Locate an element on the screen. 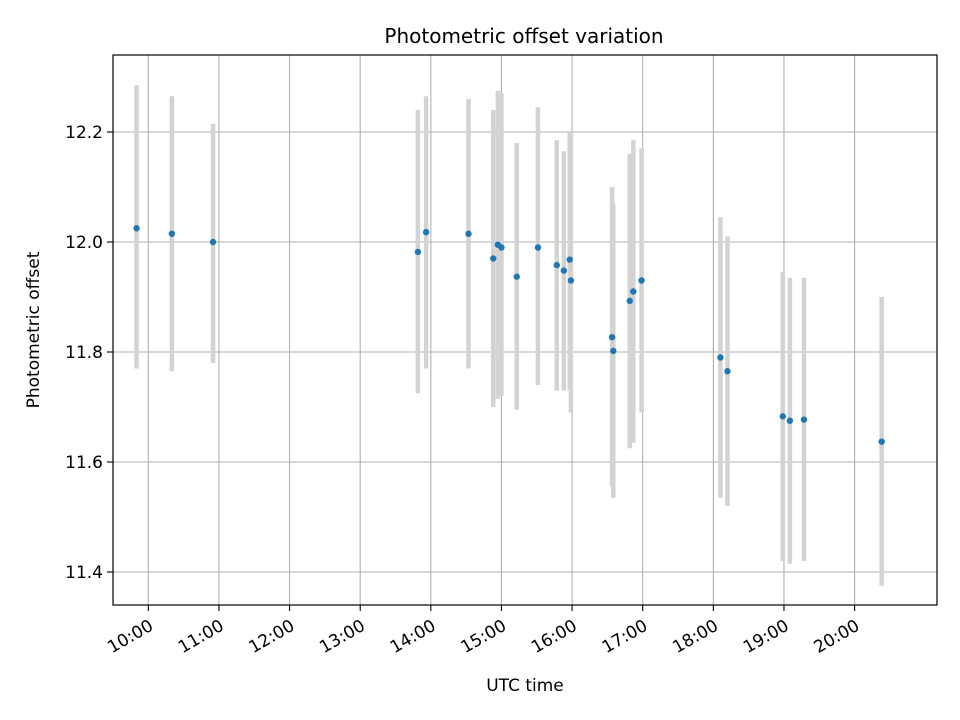 Image resolution: width=960 pixels, height=720 pixels. x-axis-title: UTC time is located at coordinates (525, 686).